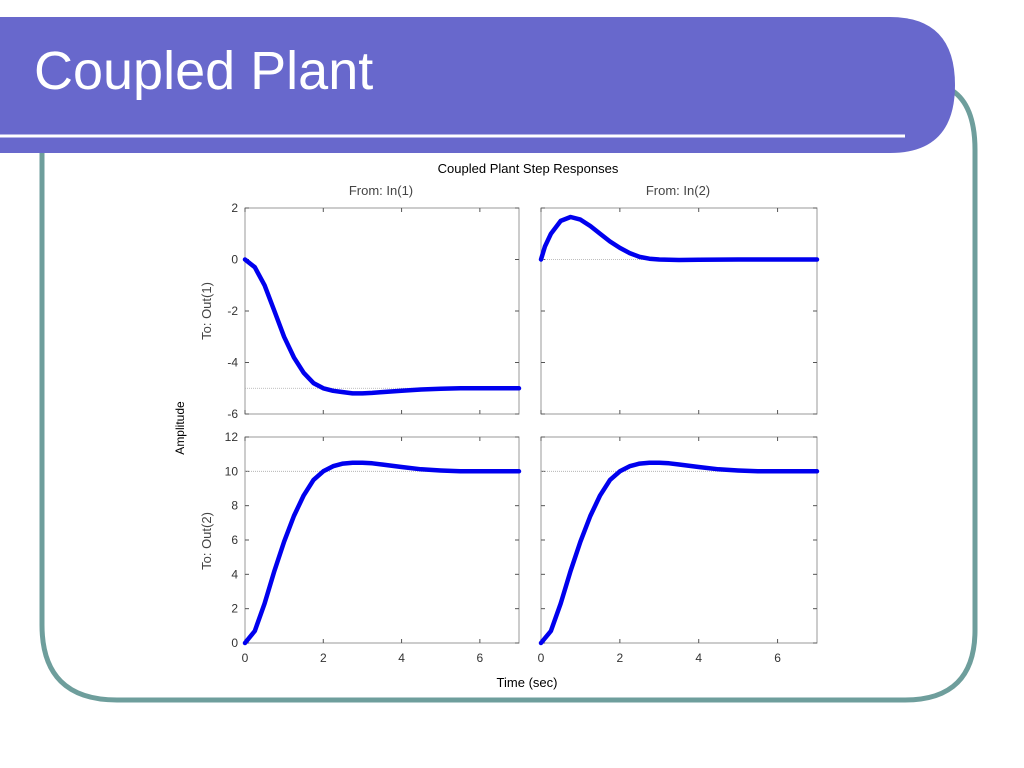 The image size is (1024, 768). I want to click on y-axis-label: Amplitude, so click(180, 428).